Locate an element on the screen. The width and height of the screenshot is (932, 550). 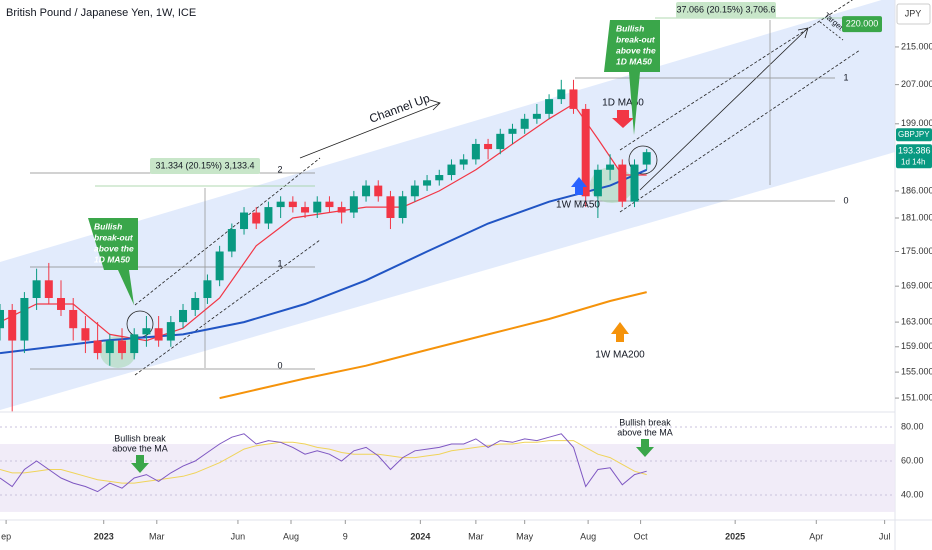
x-tick-label: Jul is located at coordinates (885, 536).